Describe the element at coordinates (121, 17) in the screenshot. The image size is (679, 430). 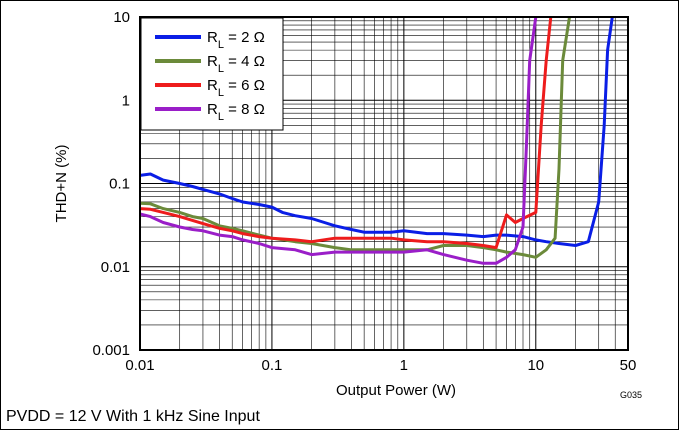
I see `y-tick-label: 10` at that location.